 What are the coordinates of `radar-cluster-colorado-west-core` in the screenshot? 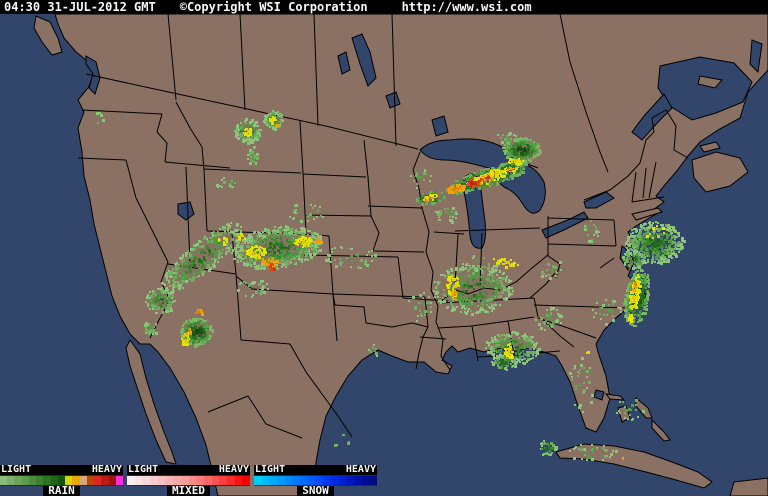 It's located at (242, 237).